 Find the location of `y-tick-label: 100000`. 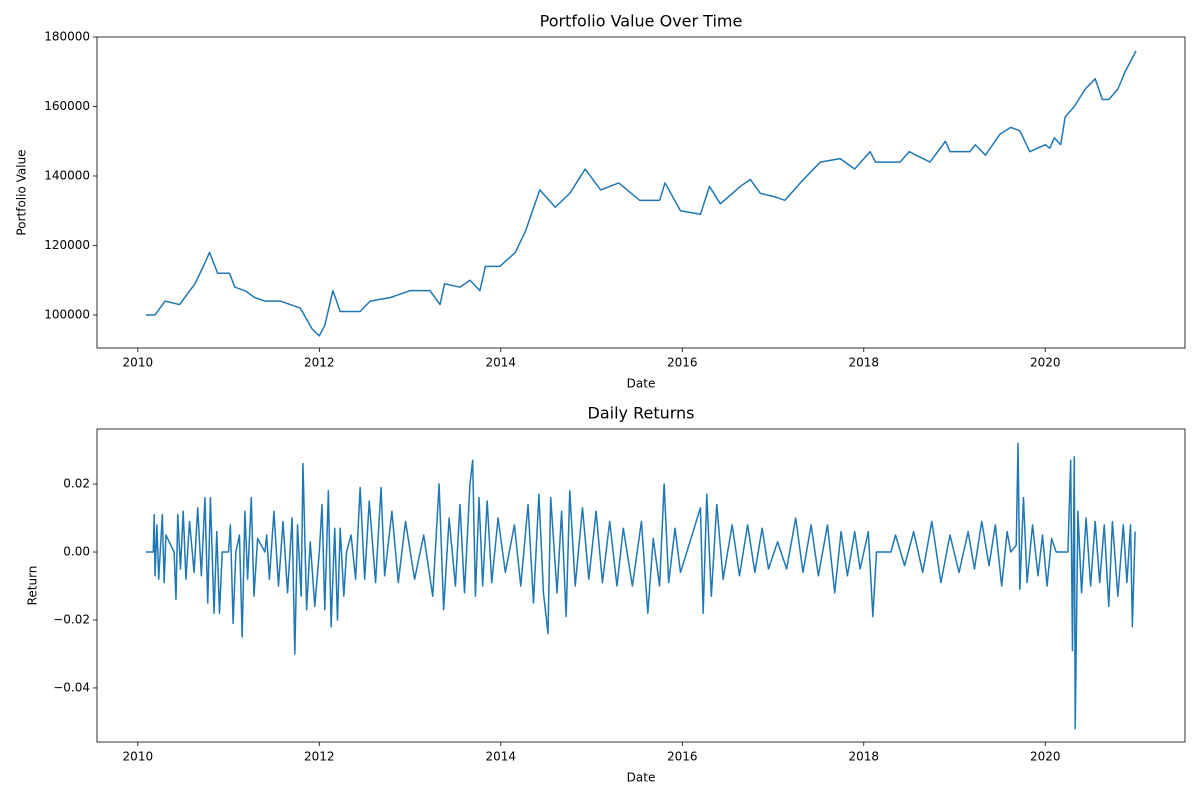

y-tick-label: 100000 is located at coordinates (67, 314).